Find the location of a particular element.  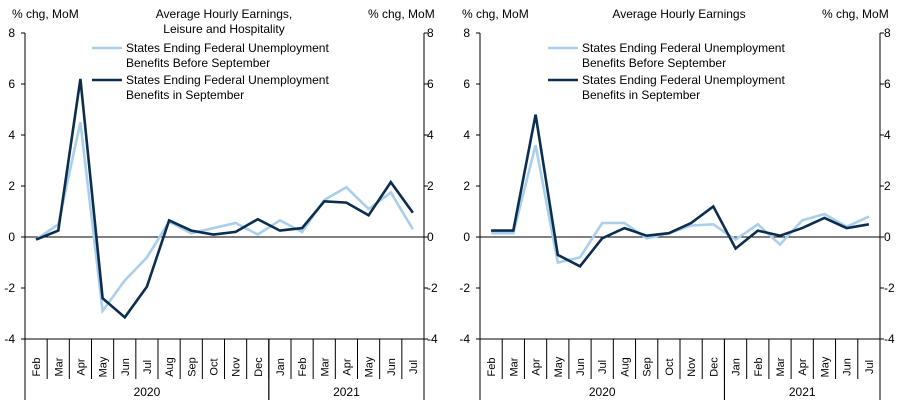

chart-title-line: Average Hourly Earnings, is located at coordinates (224, 14).